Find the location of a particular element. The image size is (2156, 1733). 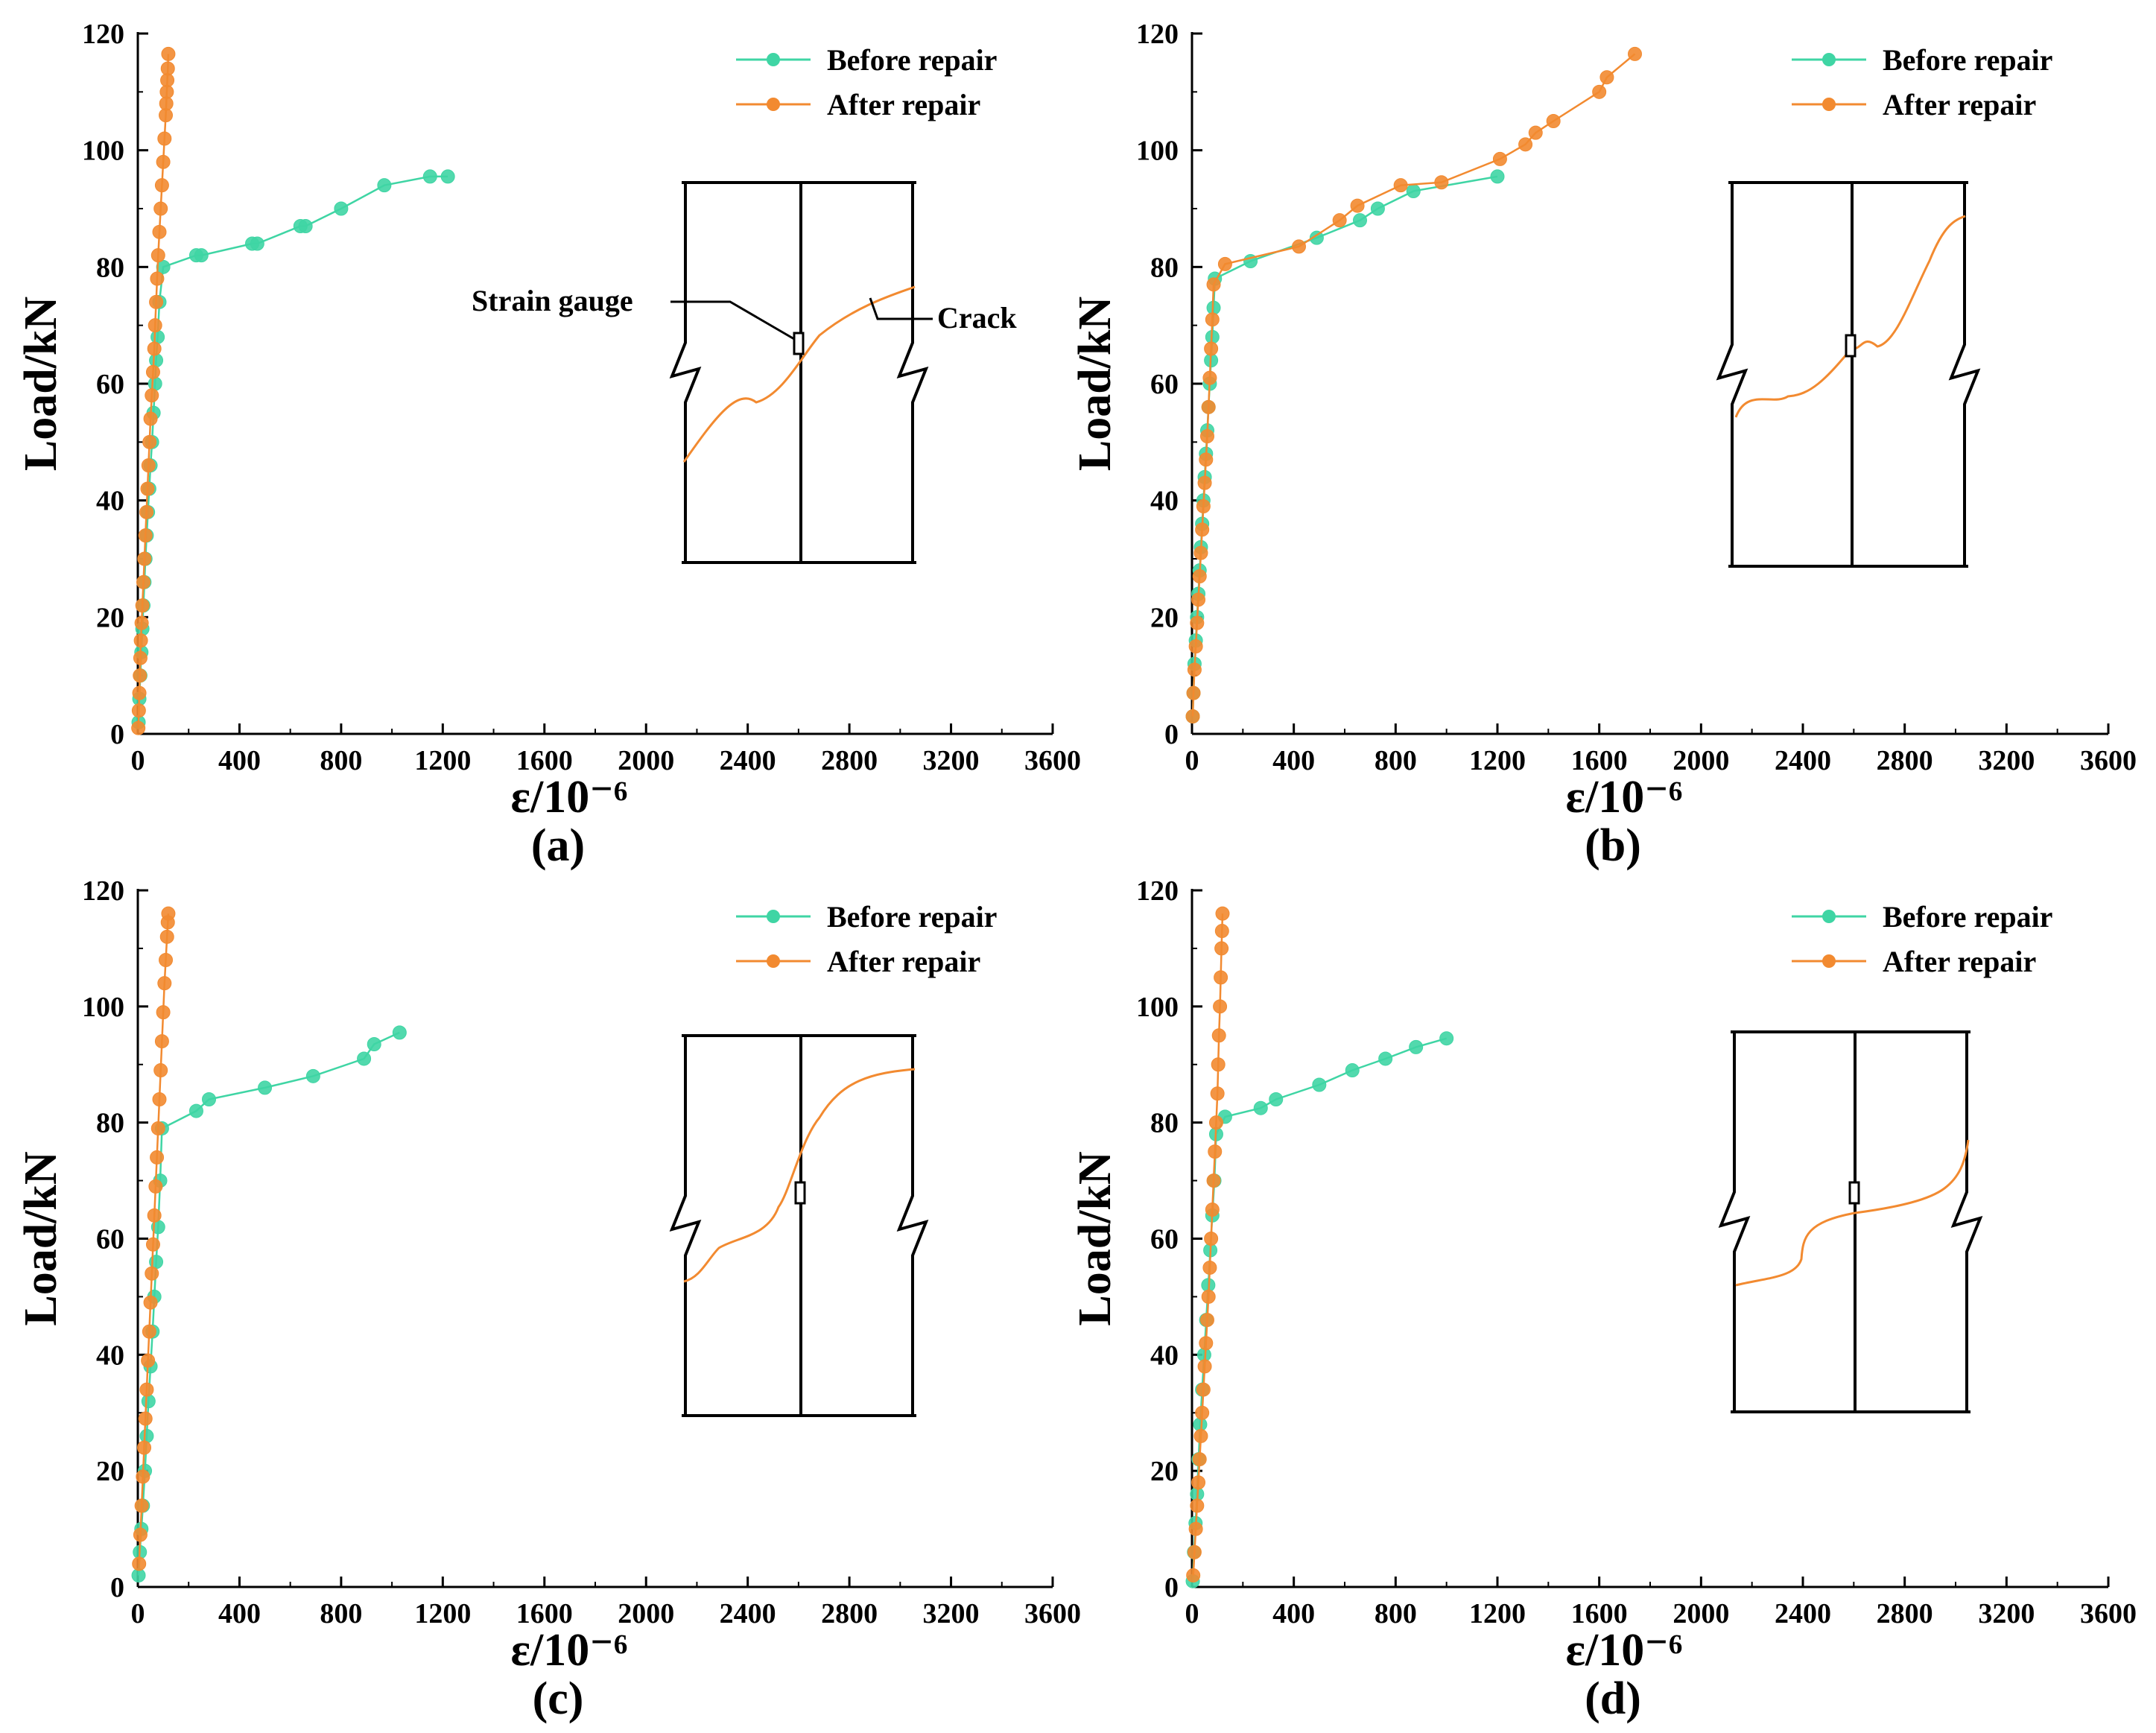

y-tick-label: 100 is located at coordinates (103, 151).